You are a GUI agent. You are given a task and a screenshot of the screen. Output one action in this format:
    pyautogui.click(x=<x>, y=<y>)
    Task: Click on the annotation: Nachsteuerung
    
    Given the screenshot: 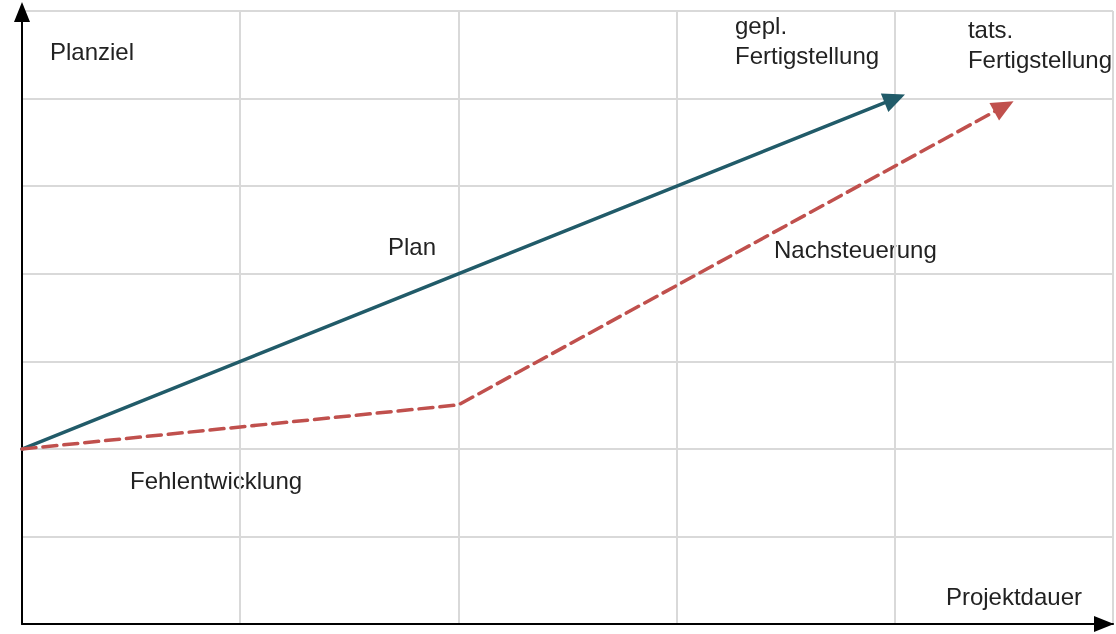 What is the action you would take?
    pyautogui.click(x=855, y=249)
    